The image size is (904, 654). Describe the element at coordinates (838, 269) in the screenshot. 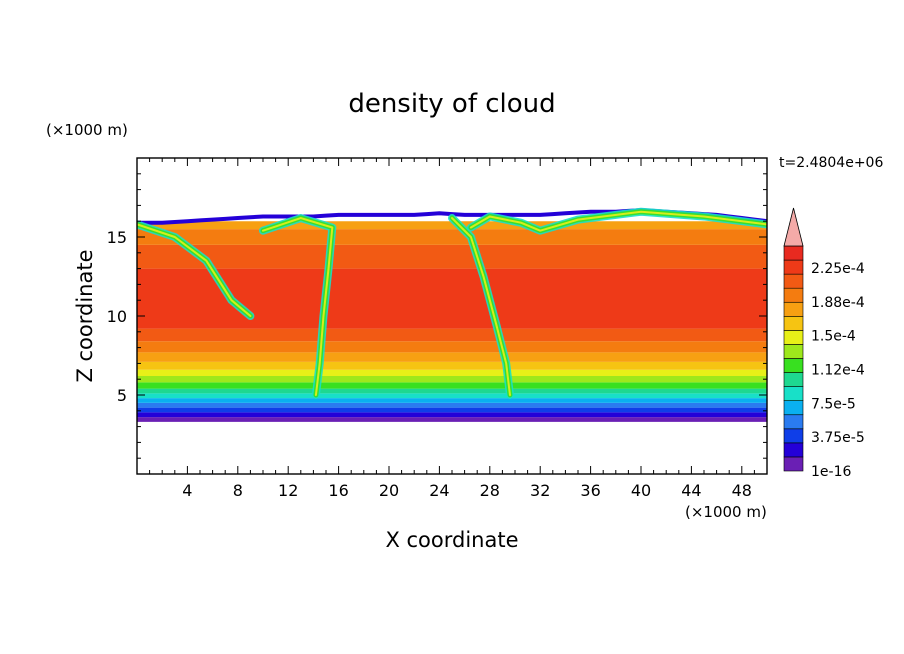

I see `colorbar-label: 2.25e-4` at that location.